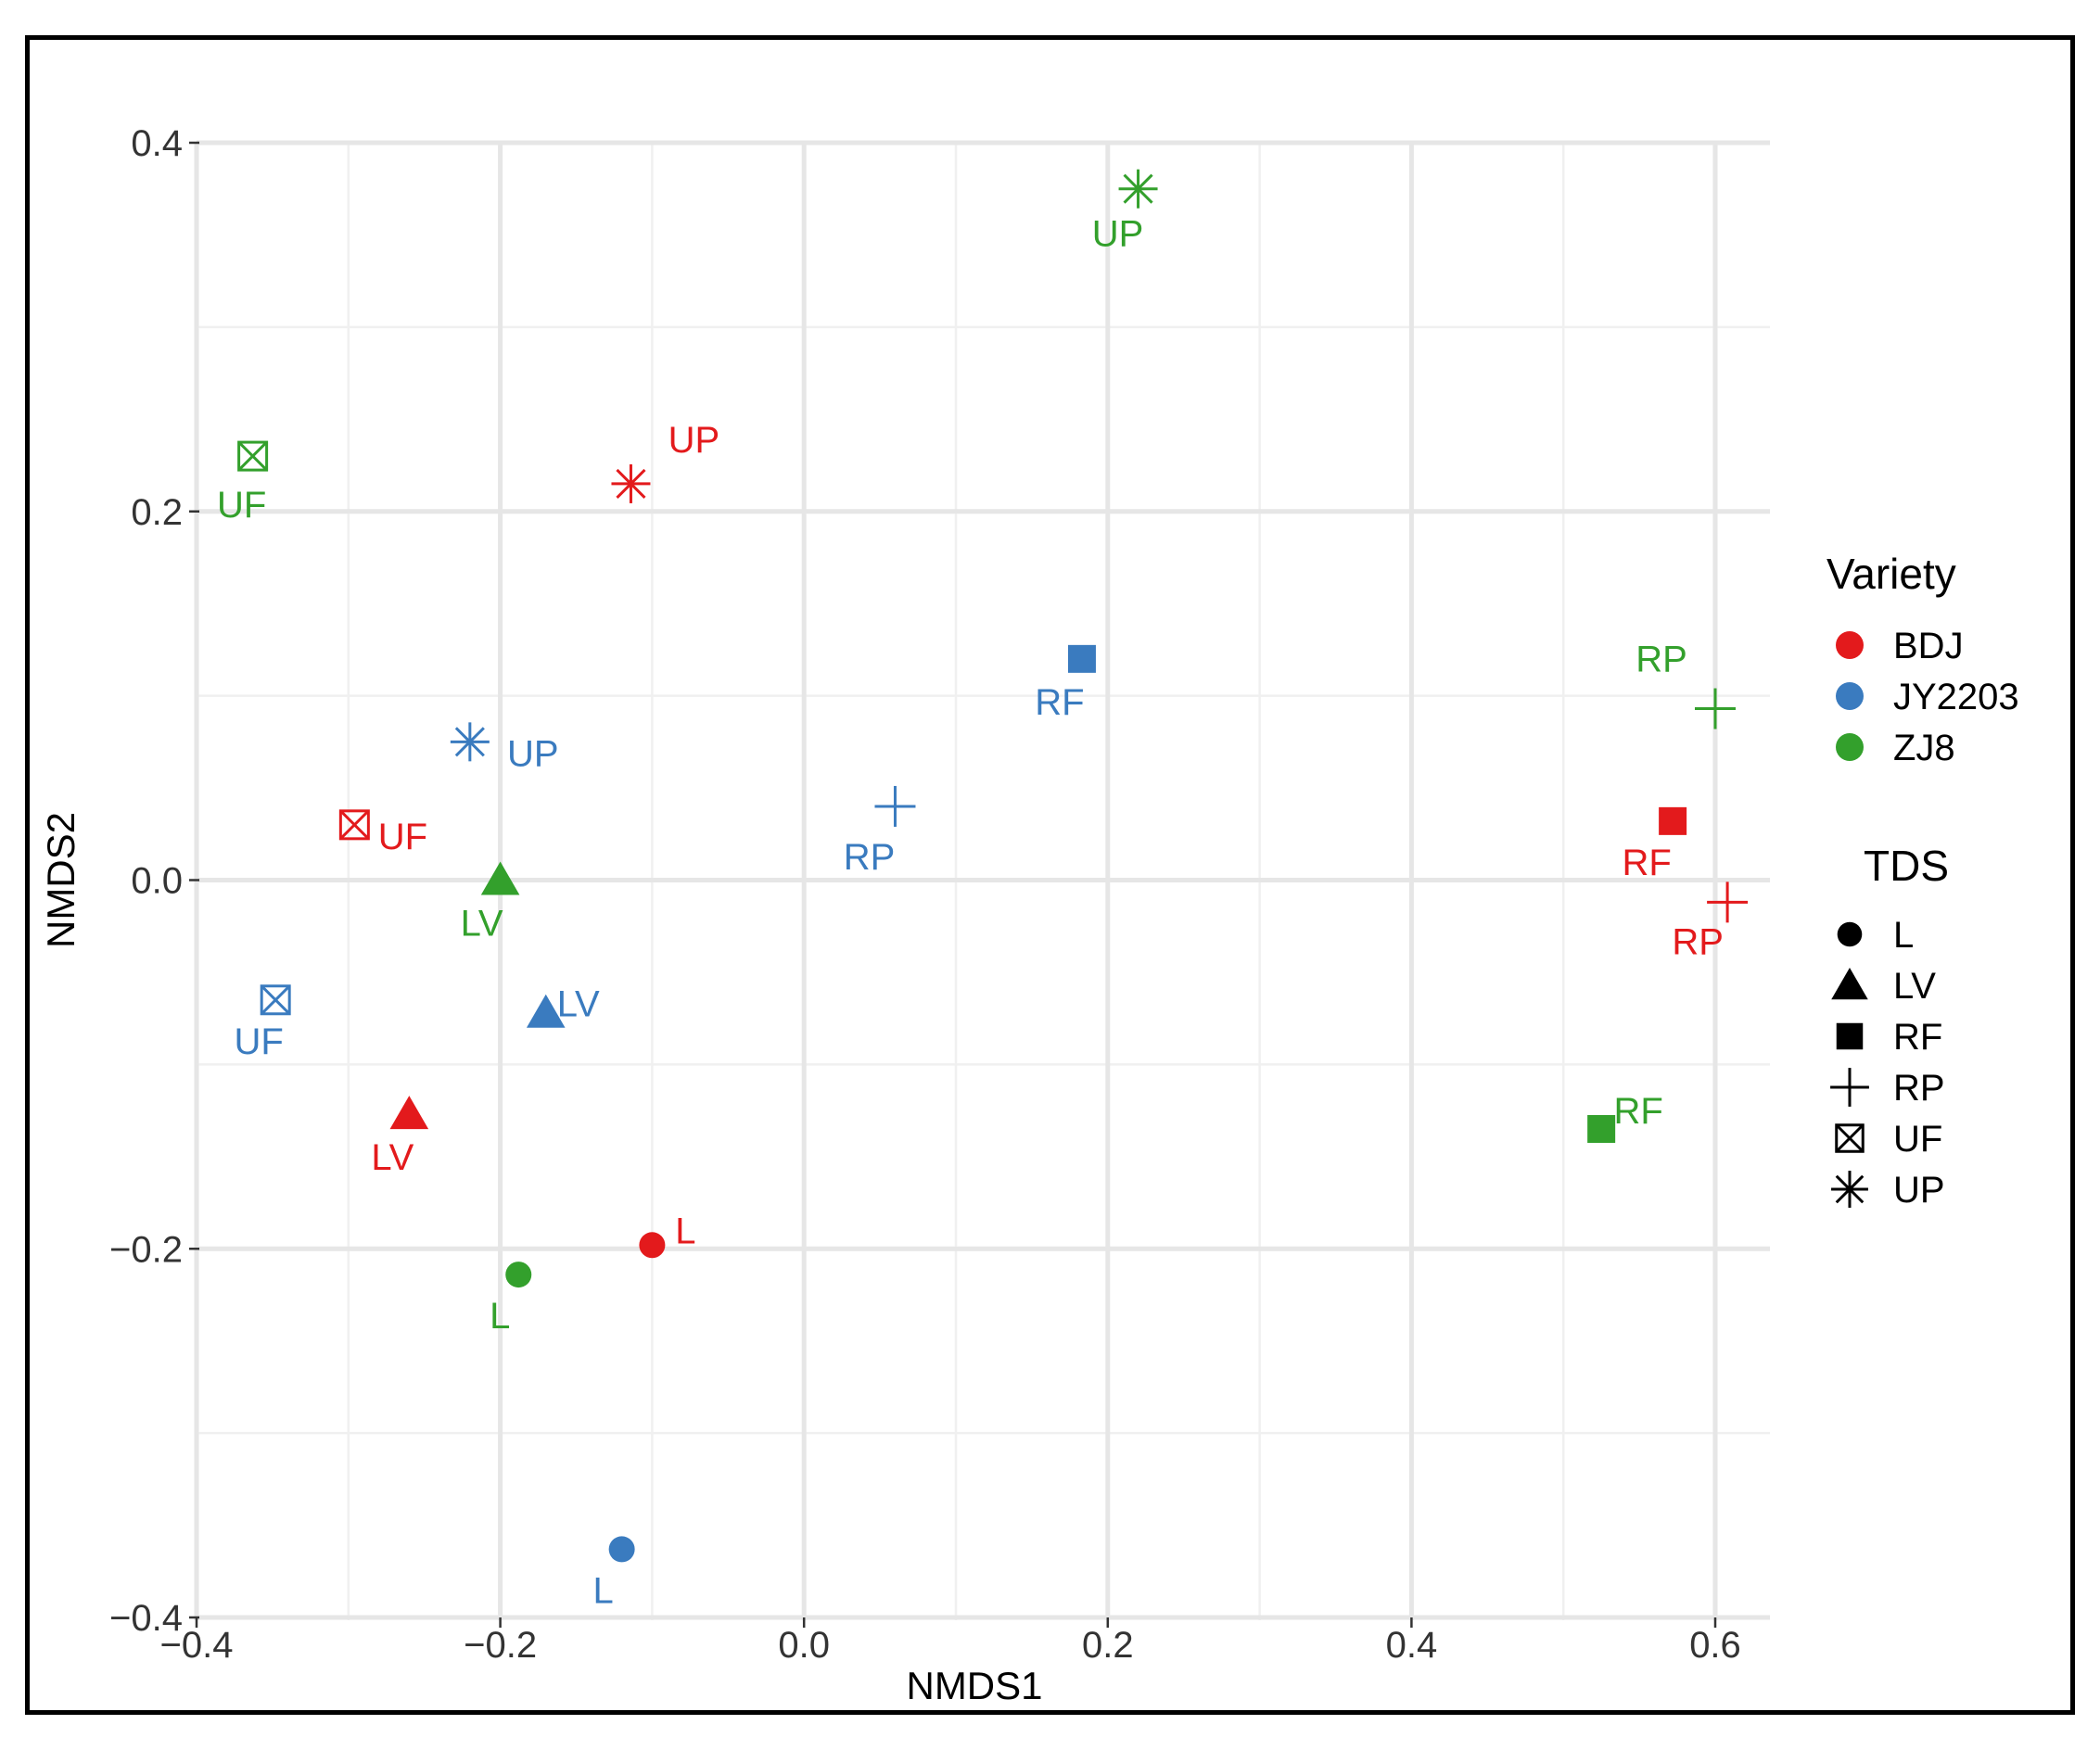 Image resolution: width=2100 pixels, height=1750 pixels. What do you see at coordinates (146, 1250) in the screenshot?
I see `y-tick-label: −0.2` at bounding box center [146, 1250].